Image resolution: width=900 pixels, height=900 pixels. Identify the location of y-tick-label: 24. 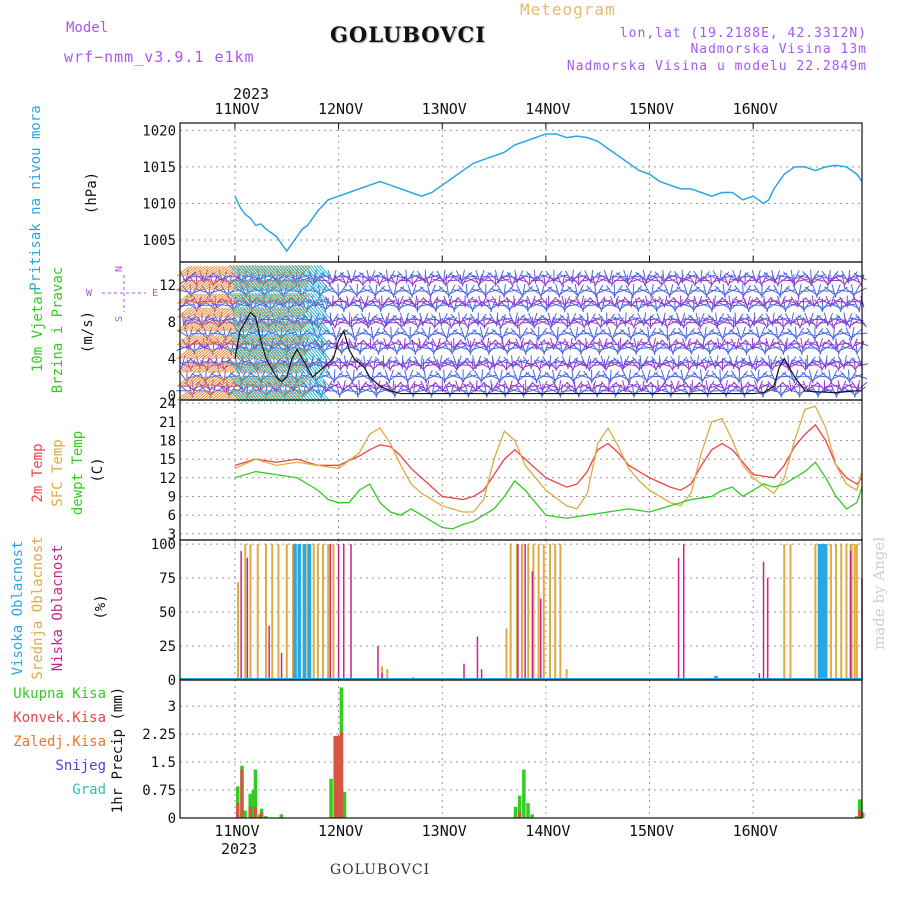
(167, 404).